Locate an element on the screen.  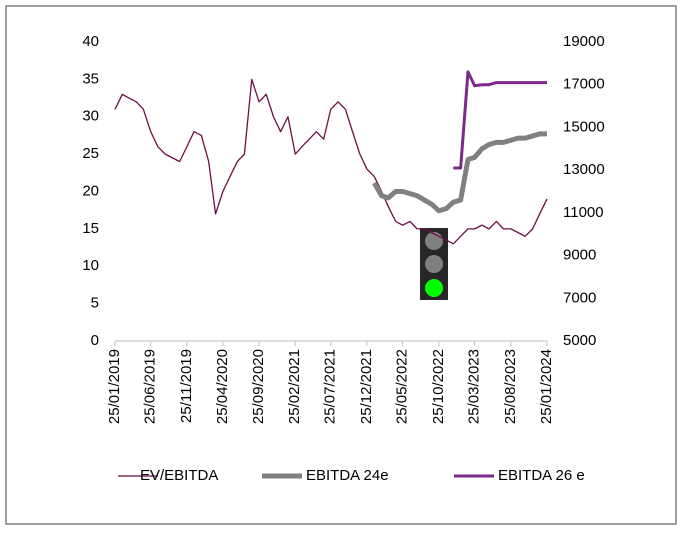
x-tick-label: 25/02/2021 is located at coordinates (294, 386).